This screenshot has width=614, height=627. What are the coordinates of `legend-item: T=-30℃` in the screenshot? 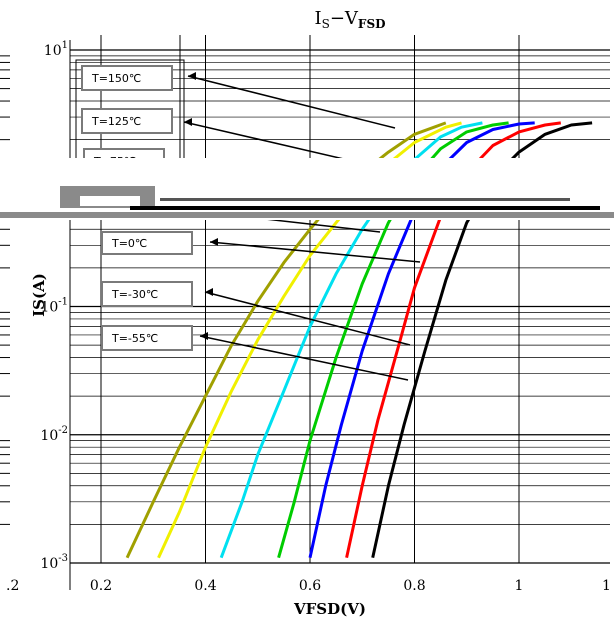 It's located at (256, 313).